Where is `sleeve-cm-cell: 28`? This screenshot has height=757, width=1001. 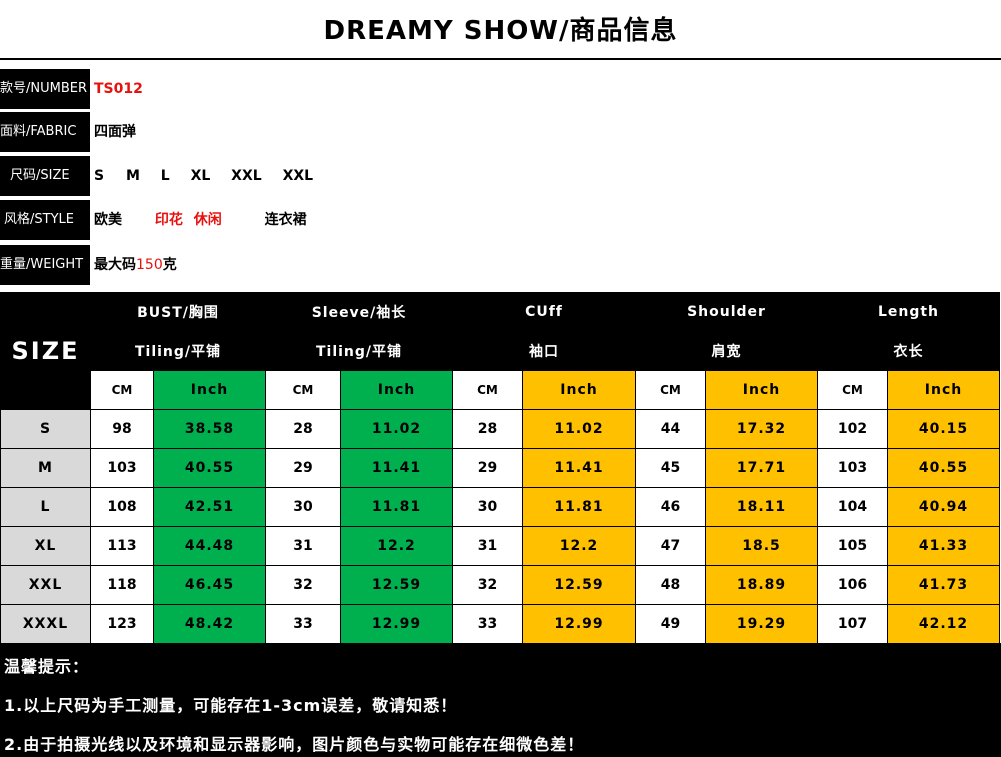 sleeve-cm-cell: 28 is located at coordinates (303, 429).